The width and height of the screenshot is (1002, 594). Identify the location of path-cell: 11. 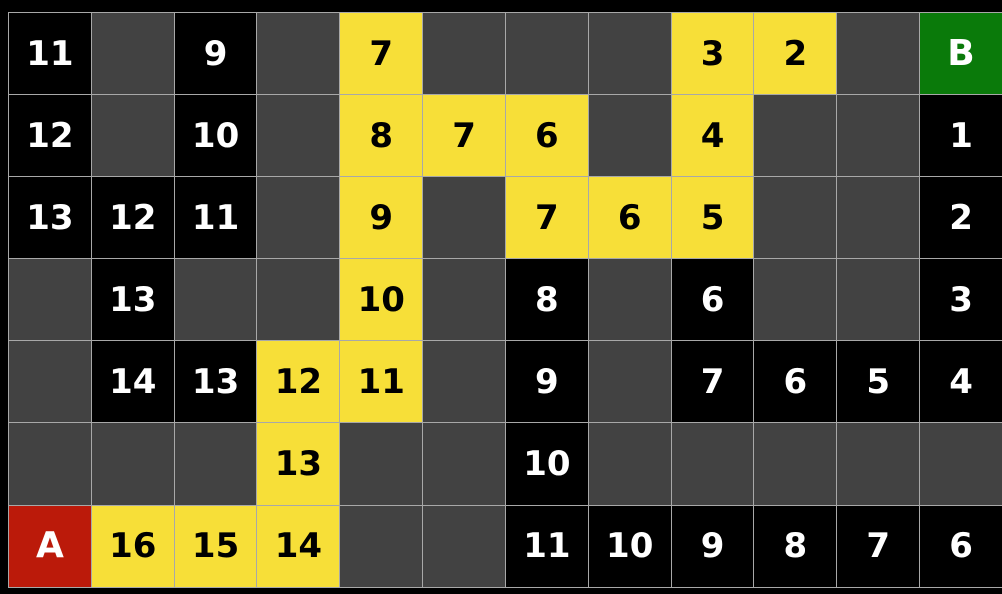
(381, 382).